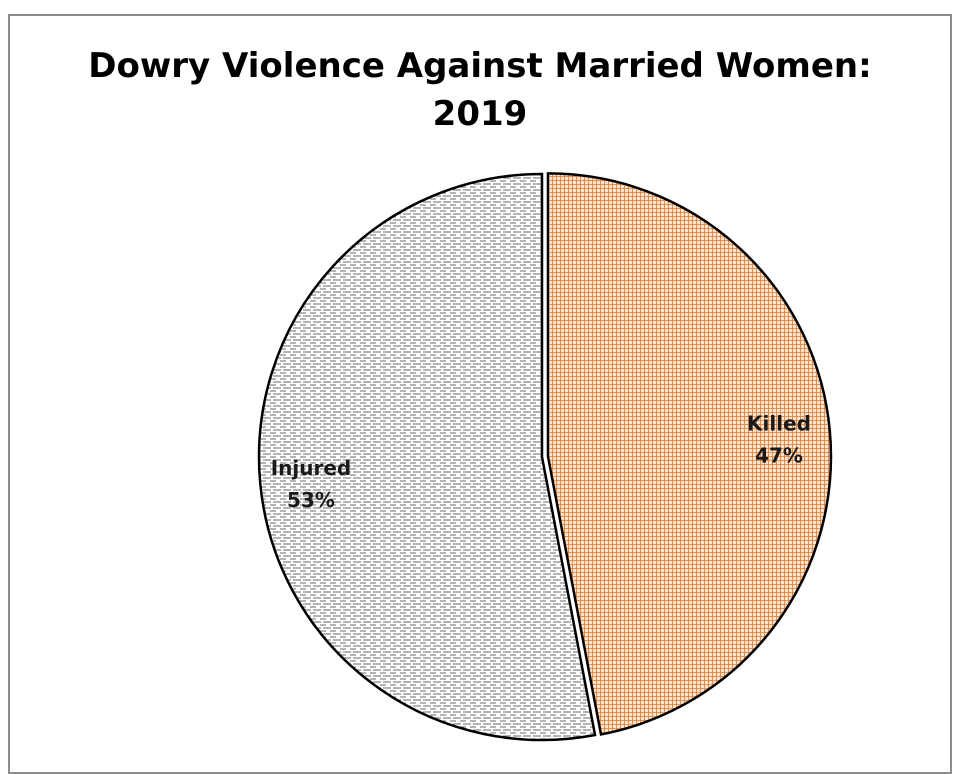 The image size is (960, 774). What do you see at coordinates (480, 66) in the screenshot?
I see `chart-title-line-1: Dowry Violence Against Married Women:` at bounding box center [480, 66].